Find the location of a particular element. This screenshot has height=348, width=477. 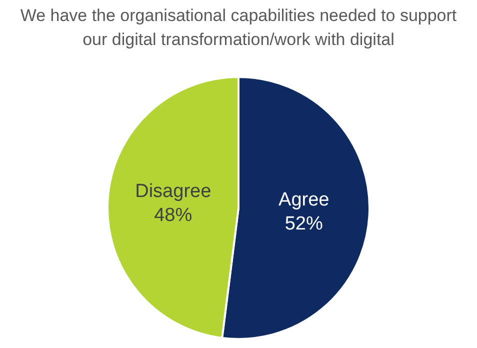

chart-title: We have the organisational capabilities needed to support our digital transformation/work with digital is located at coordinates (238, 28).